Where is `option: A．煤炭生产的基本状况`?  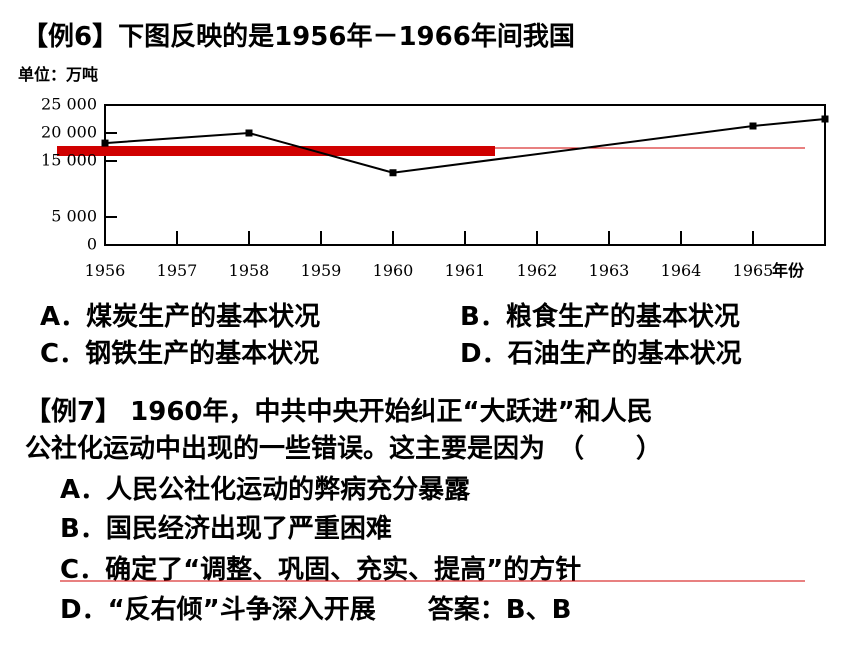
option: A．煤炭生产的基本状况 is located at coordinates (180, 316).